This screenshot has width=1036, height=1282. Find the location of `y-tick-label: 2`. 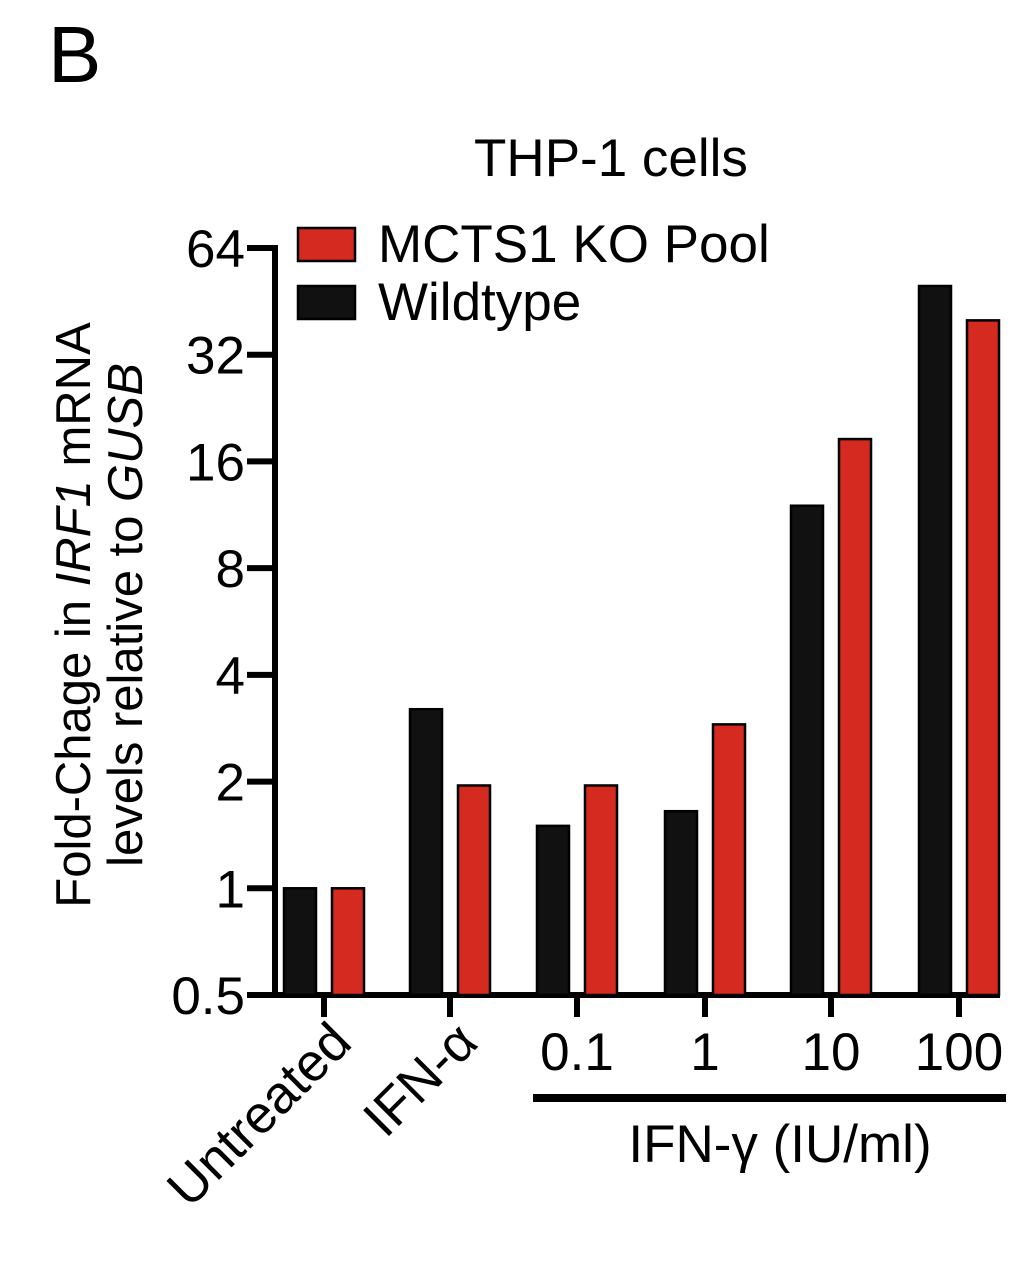

y-tick-label: 2 is located at coordinates (230, 783).